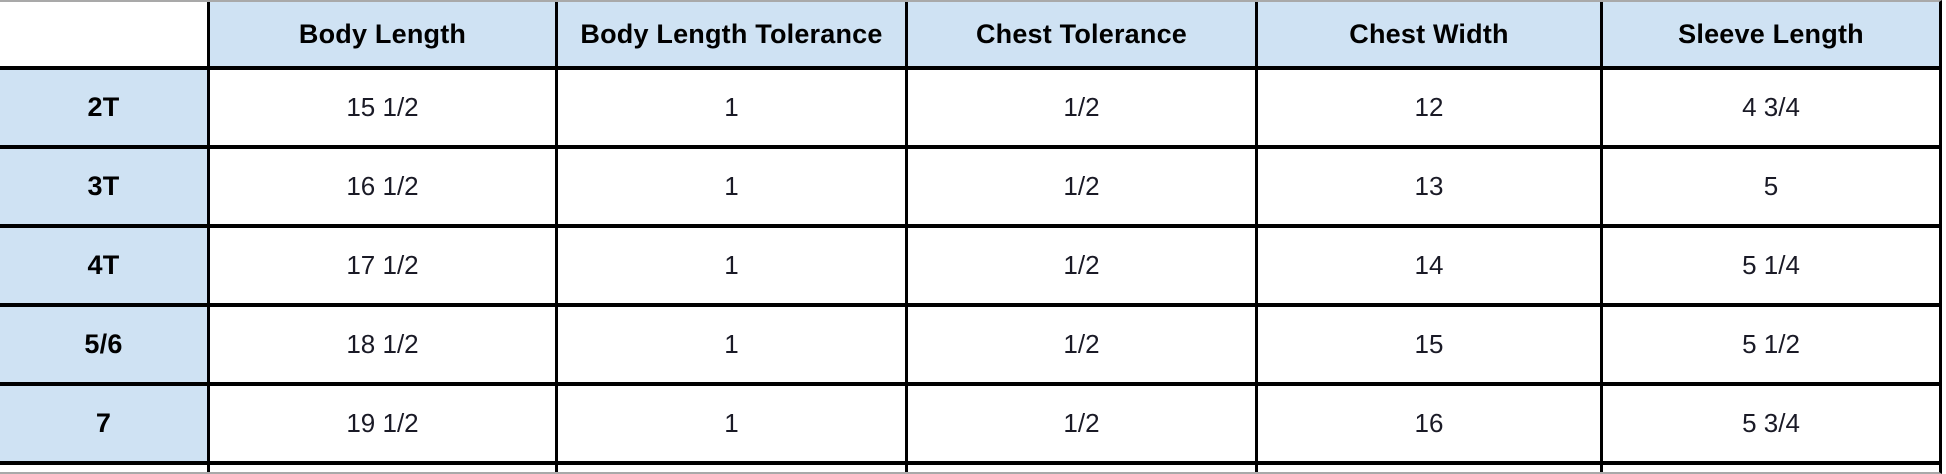  I want to click on cell-7-sleeve-length: 5 3/4, so click(1771, 423).